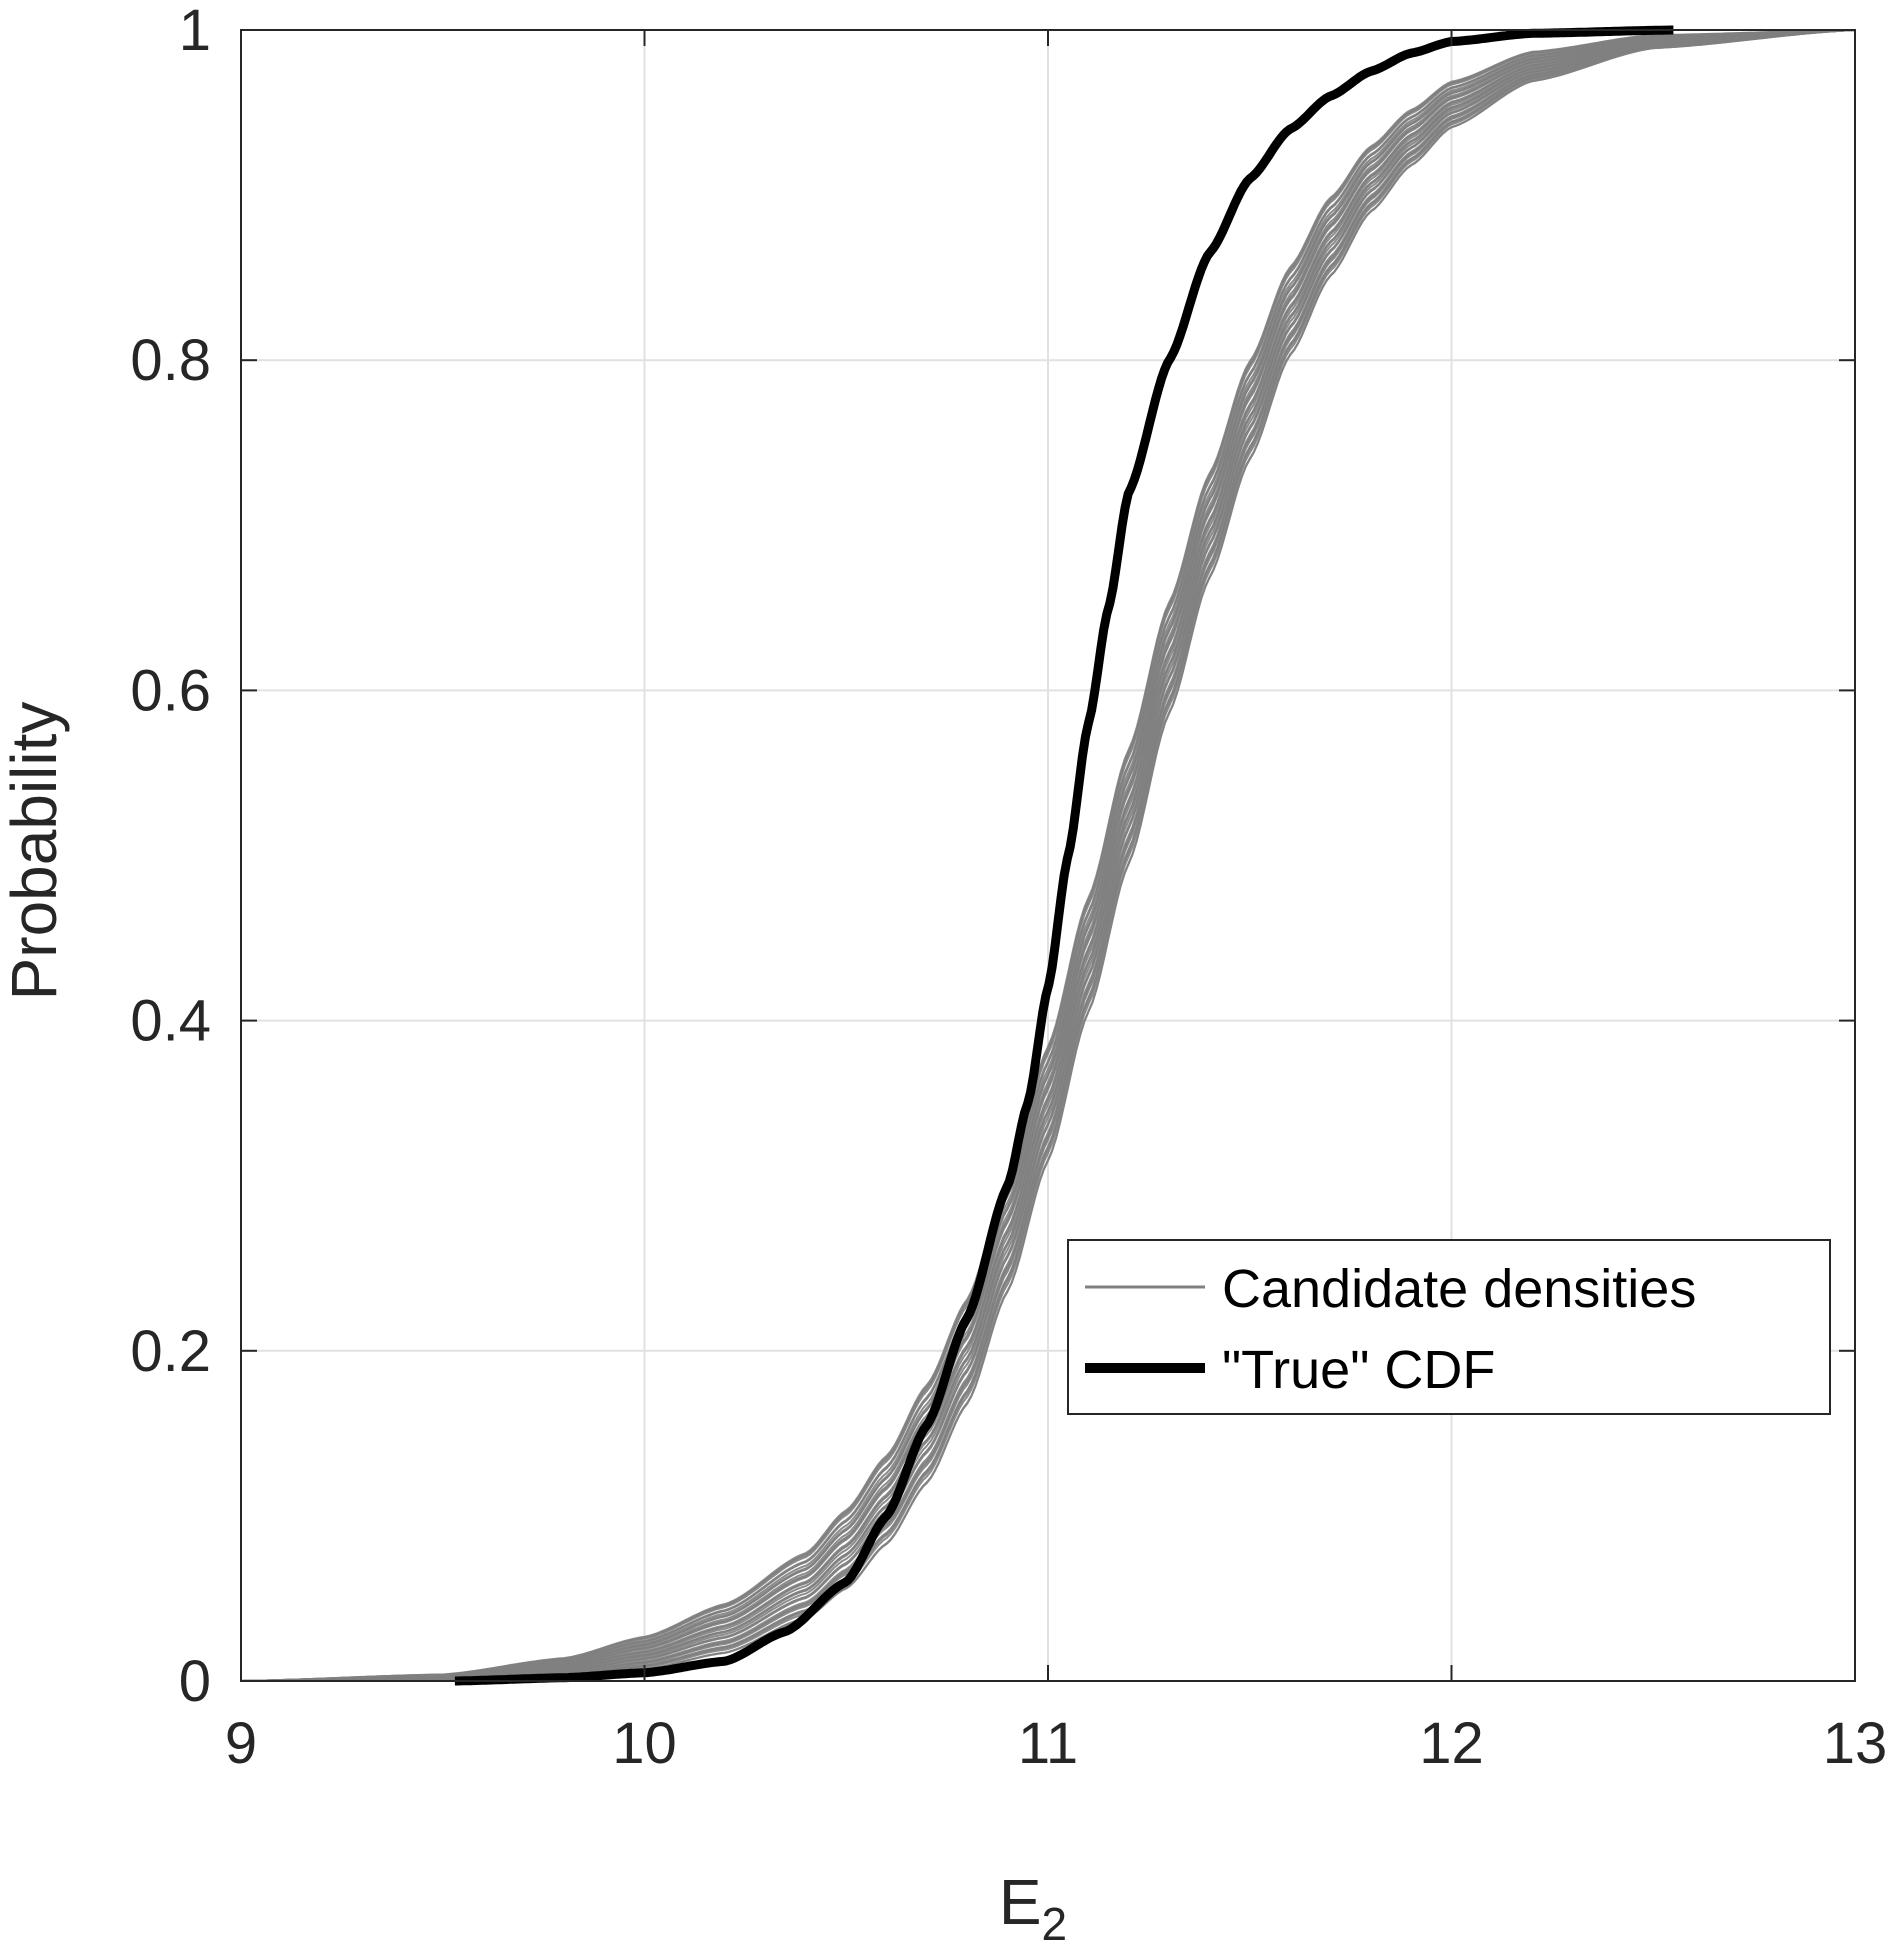  Describe the element at coordinates (1451, 1743) in the screenshot. I see `x-tick-label: 12` at that location.